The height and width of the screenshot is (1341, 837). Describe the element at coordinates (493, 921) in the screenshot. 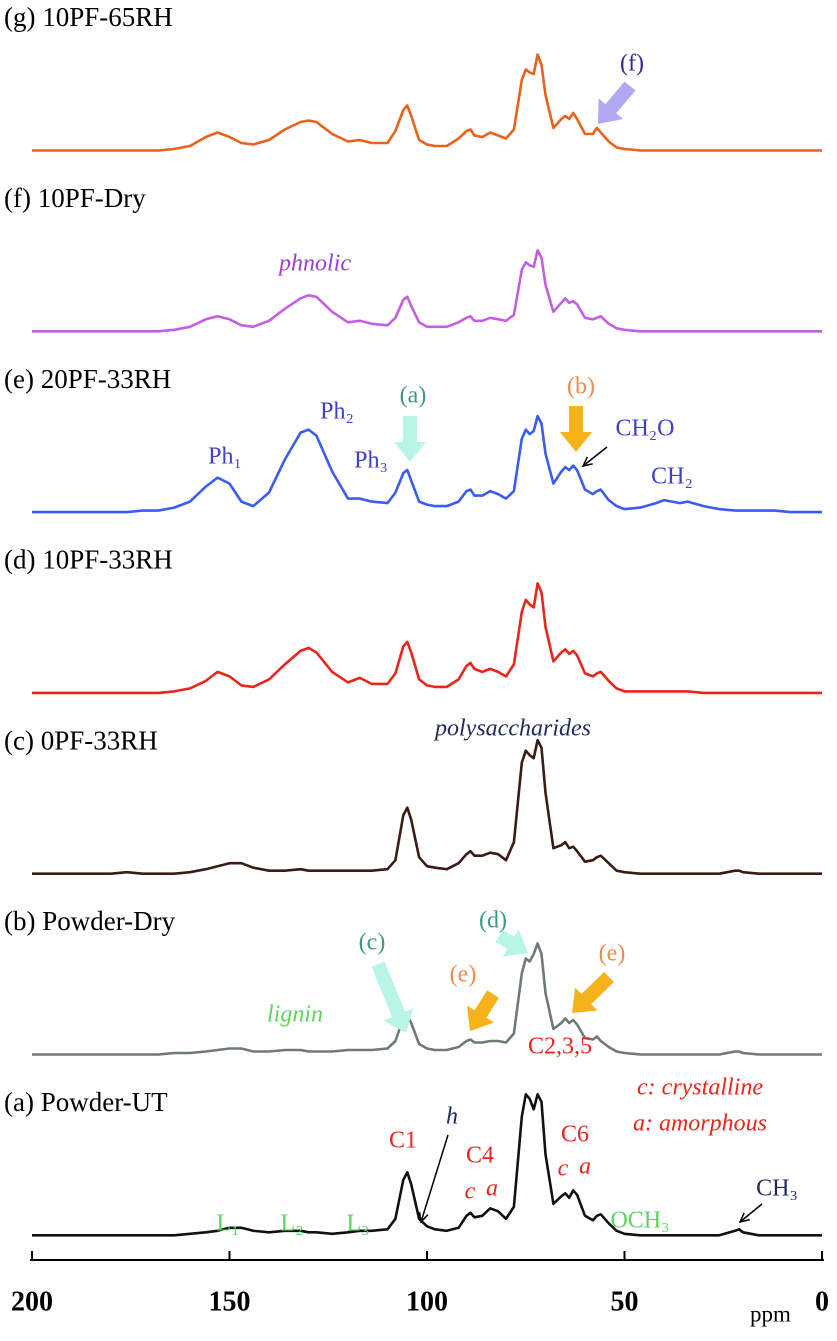

I see `annotation: (d)` at that location.